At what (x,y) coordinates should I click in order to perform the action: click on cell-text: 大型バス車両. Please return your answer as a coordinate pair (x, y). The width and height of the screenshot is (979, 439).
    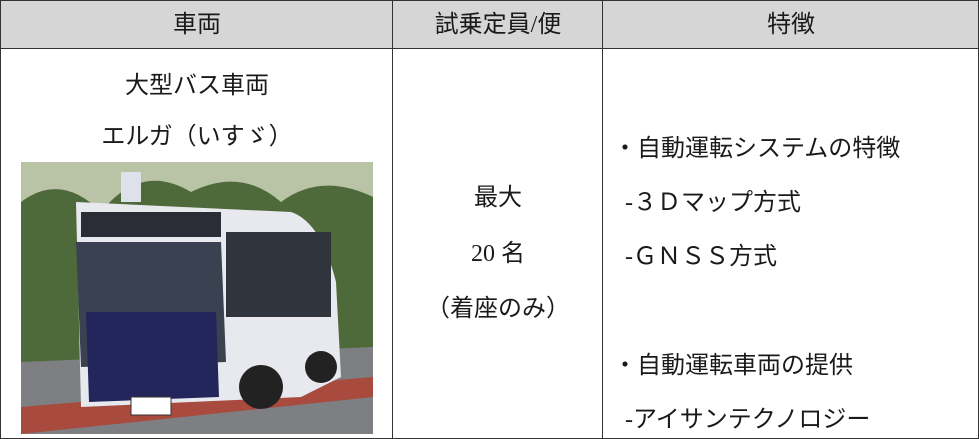
    Looking at the image, I should click on (197, 86).